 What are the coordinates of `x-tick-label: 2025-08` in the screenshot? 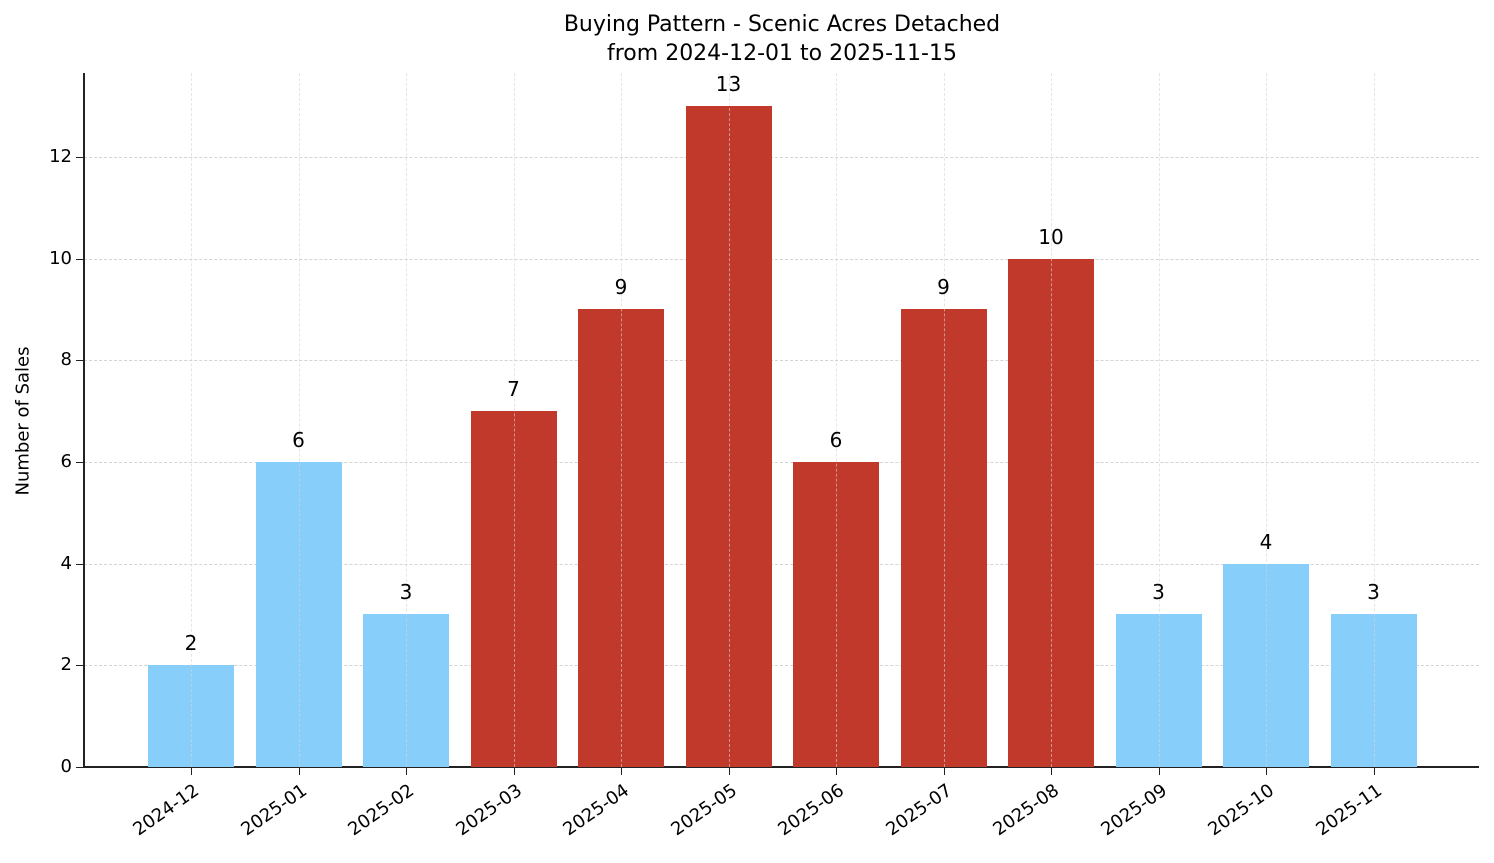 It's located at (1026, 810).